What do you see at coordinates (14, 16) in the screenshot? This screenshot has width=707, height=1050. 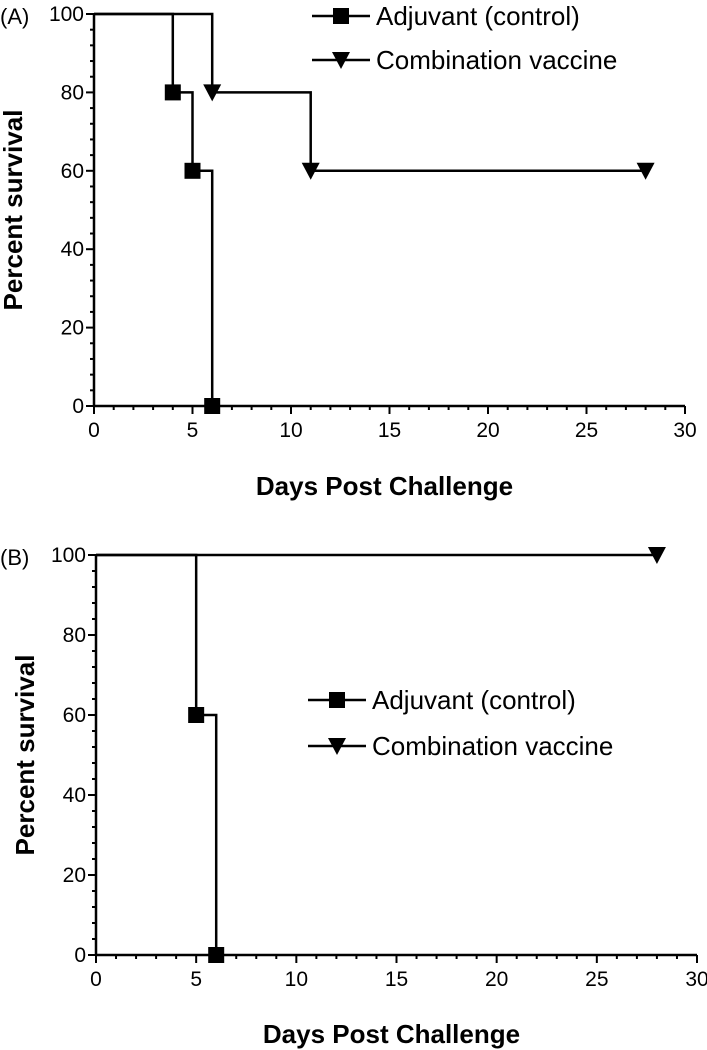 I see `panel-label: (A)` at bounding box center [14, 16].